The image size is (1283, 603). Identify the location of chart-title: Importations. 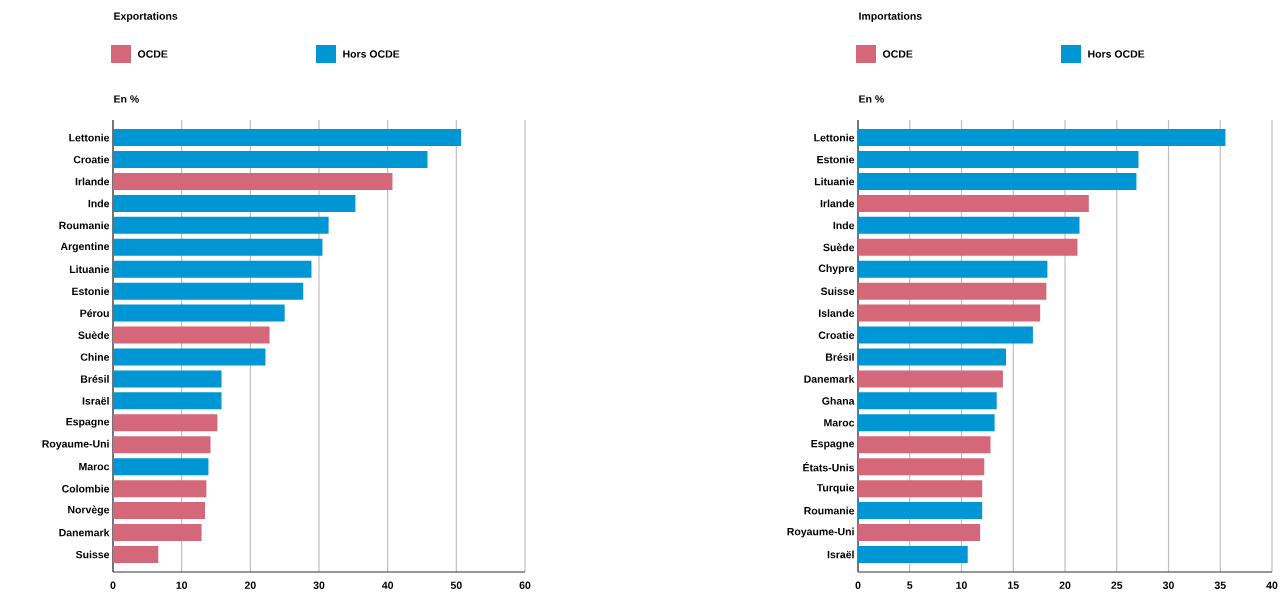
(890, 17).